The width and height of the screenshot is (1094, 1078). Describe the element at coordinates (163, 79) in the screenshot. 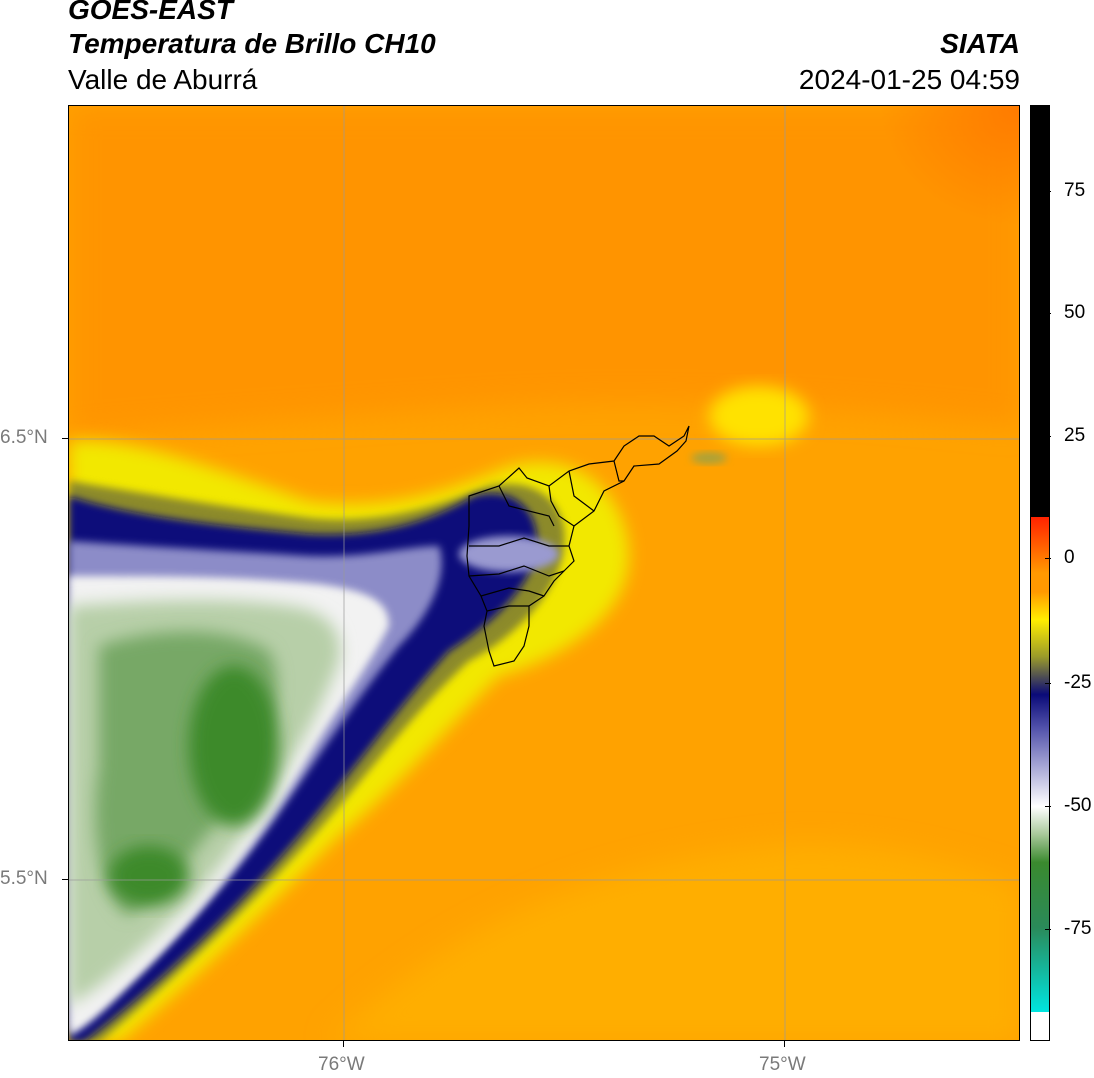

I see `region-label: Valle de Aburrá` at that location.